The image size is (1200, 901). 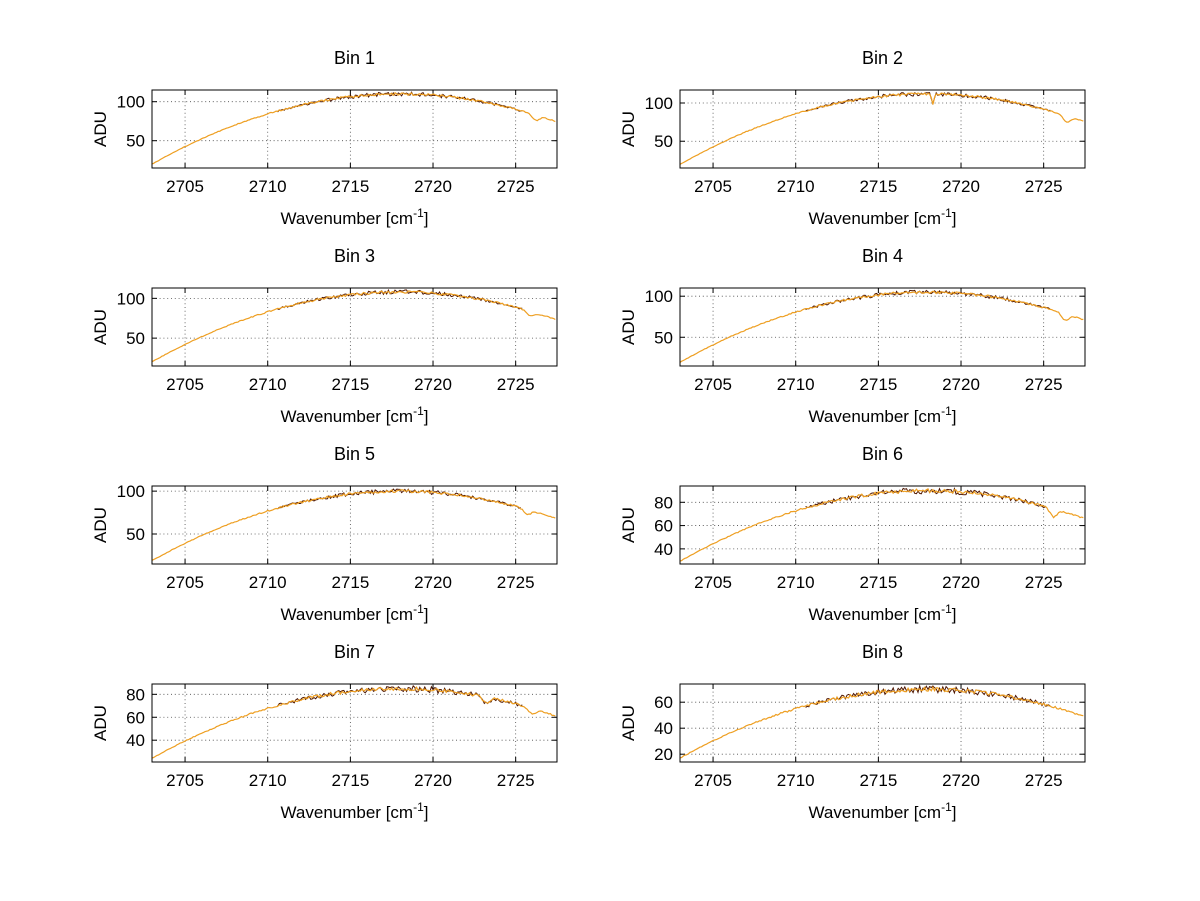 What do you see at coordinates (663, 754) in the screenshot?
I see `y-tick-label: 20` at bounding box center [663, 754].